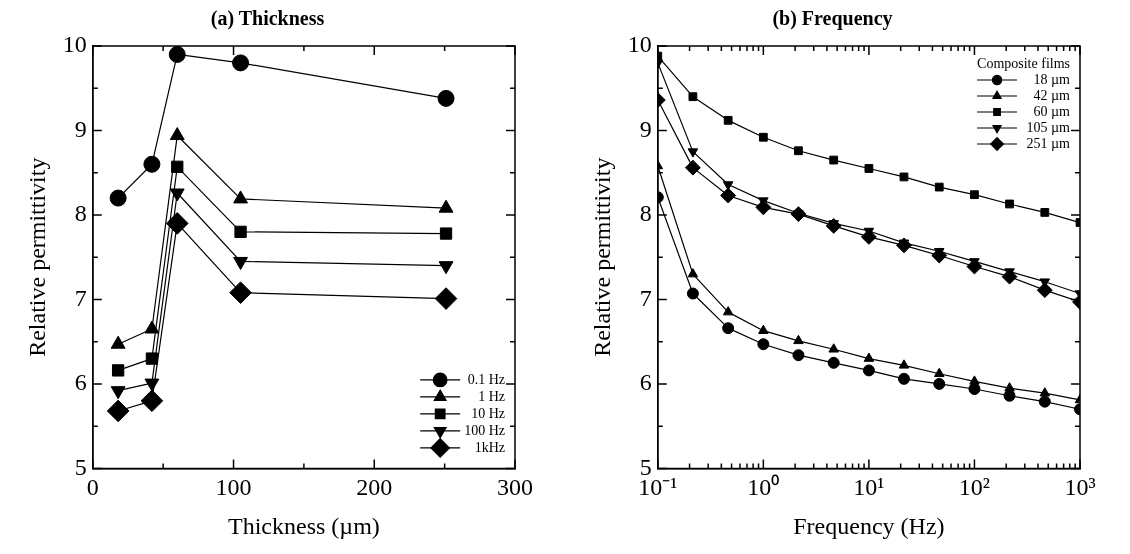  What do you see at coordinates (763, 487) in the screenshot?
I see `x-tick-label: 10⁰` at bounding box center [763, 487].